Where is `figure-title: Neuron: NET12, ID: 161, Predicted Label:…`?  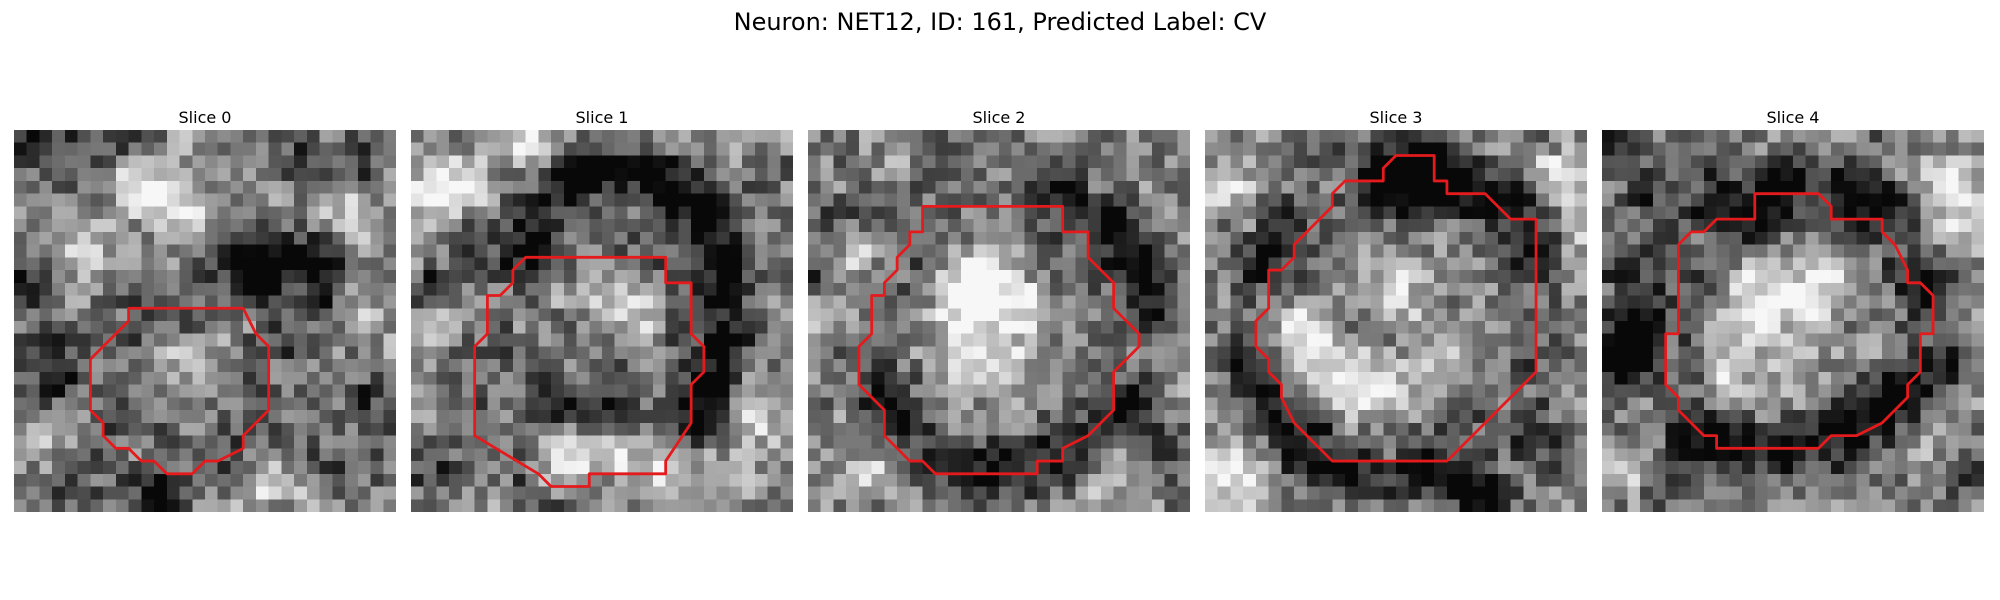 figure-title: Neuron: NET12, ID: 161, Predicted Label:… is located at coordinates (1000, 22).